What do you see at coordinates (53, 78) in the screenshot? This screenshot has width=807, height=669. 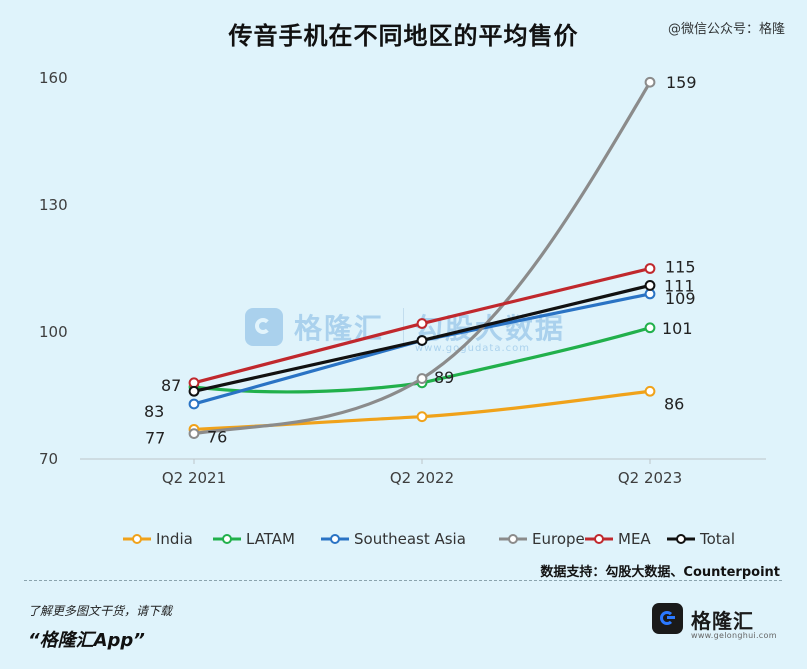 I see `y-tick-label: 160` at bounding box center [53, 78].